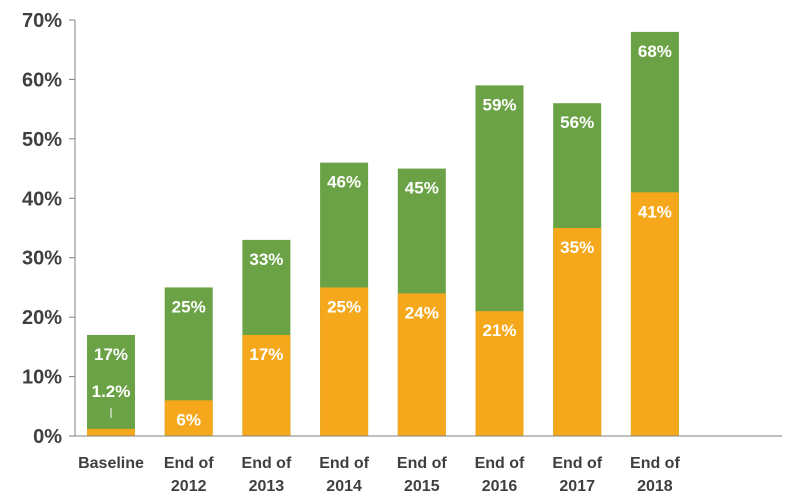  What do you see at coordinates (577, 122) in the screenshot?
I see `data-label: 56%` at bounding box center [577, 122].